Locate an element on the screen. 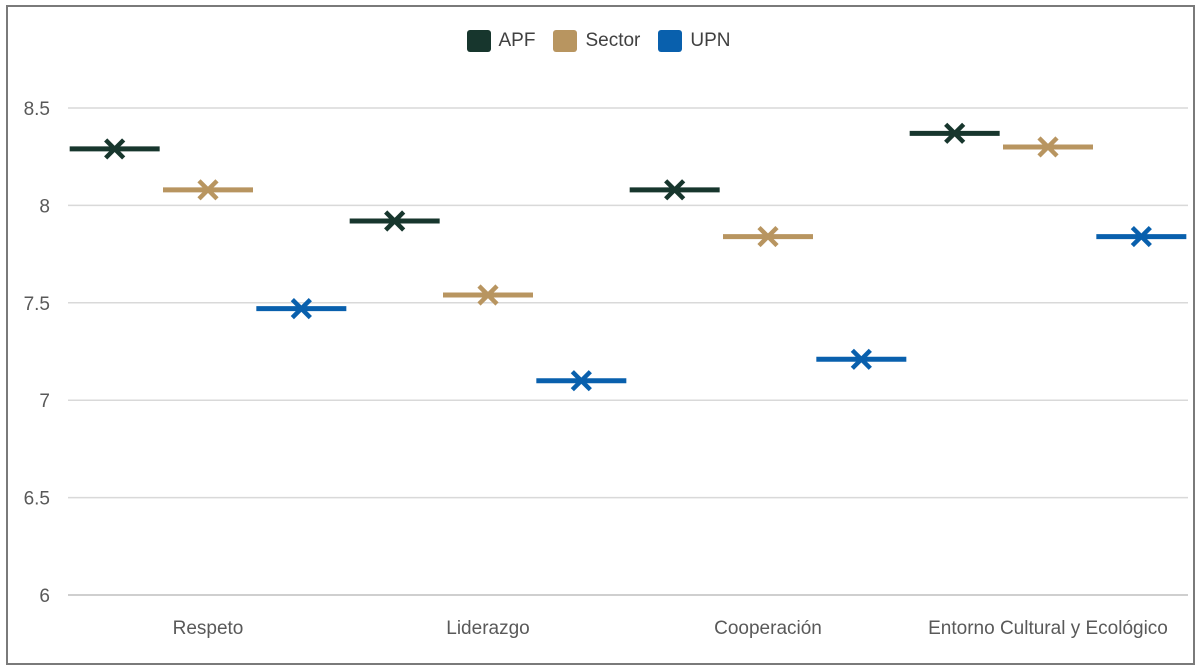  legend-swatch-sector is located at coordinates (565, 41).